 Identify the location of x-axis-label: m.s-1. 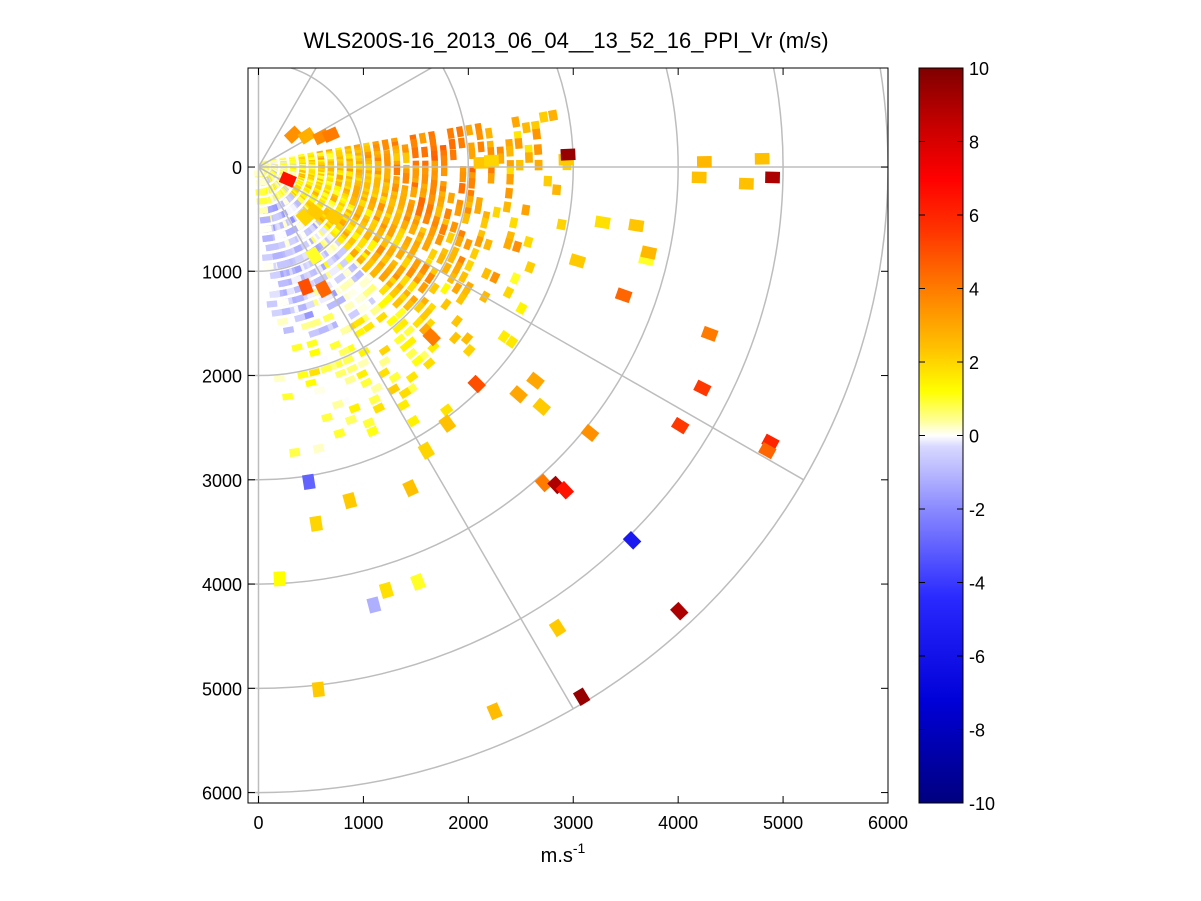
(563, 853).